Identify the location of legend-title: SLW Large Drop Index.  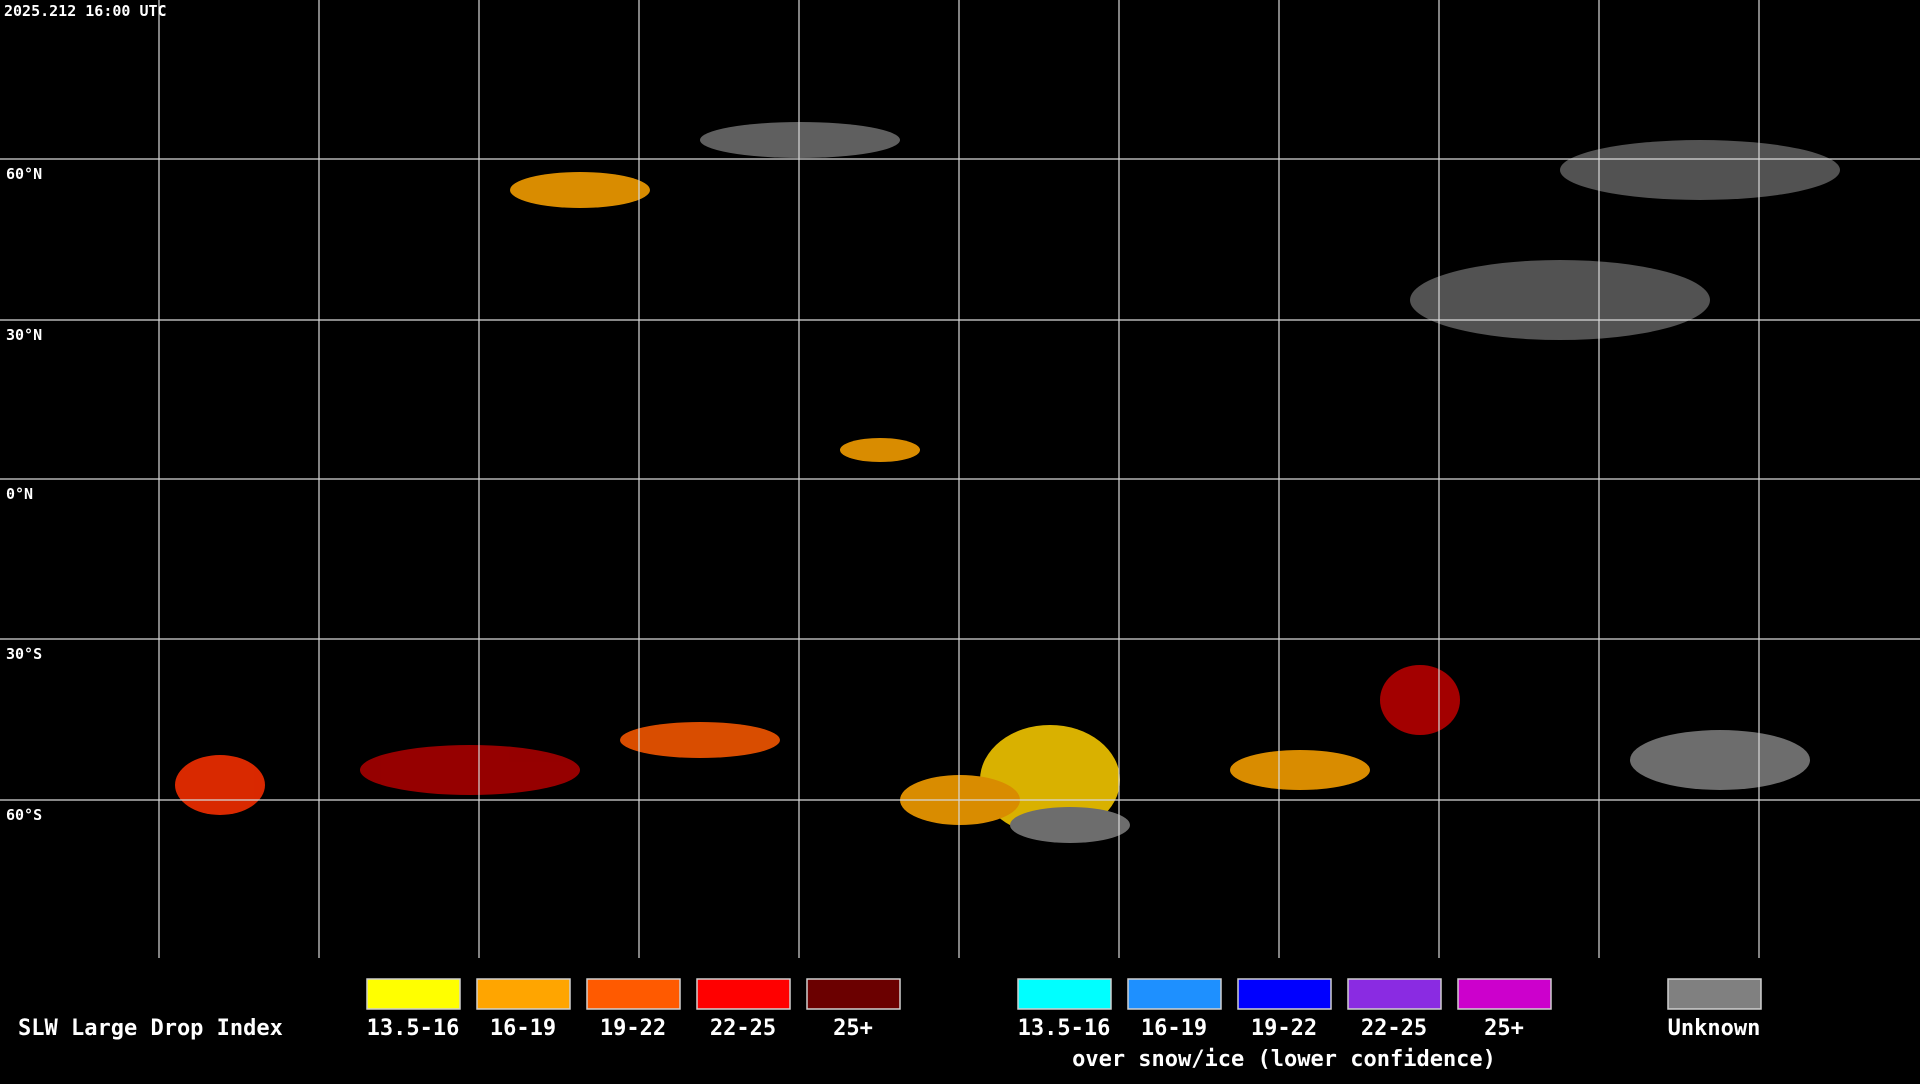
(150, 1028).